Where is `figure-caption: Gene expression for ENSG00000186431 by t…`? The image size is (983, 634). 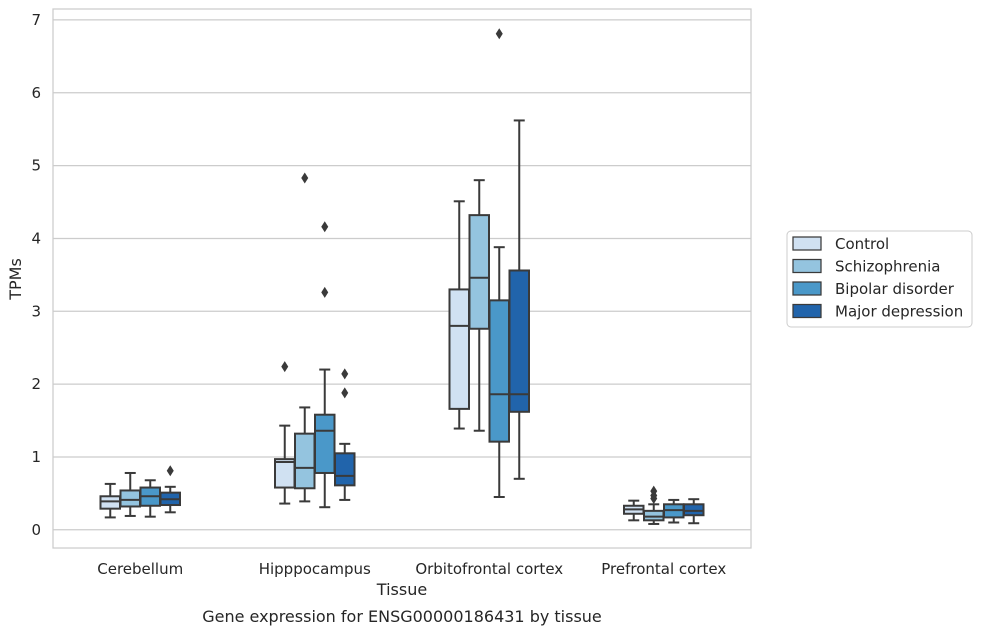
figure-caption: Gene expression for ENSG00000186431 by t… is located at coordinates (402, 616).